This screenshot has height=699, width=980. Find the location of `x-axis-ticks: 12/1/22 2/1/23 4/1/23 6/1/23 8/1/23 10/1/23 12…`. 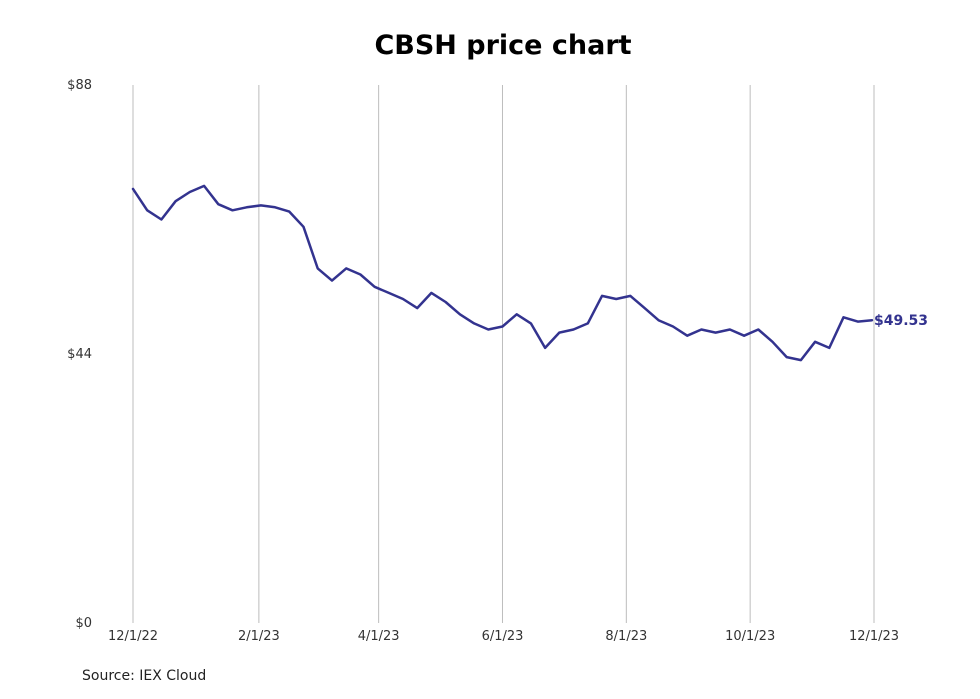

x-axis-ticks: 12/1/22 2/1/23 4/1/23 6/1/23 8/1/23 10/1/23 12… is located at coordinates (503, 636).